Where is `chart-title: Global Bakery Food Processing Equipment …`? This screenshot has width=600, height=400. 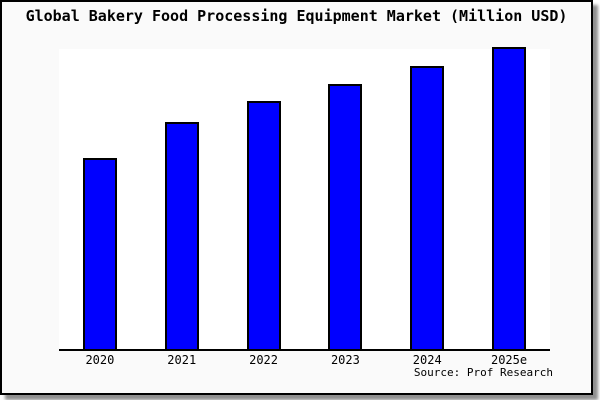
chart-title: Global Bakery Food Processing Equipment … is located at coordinates (296, 16).